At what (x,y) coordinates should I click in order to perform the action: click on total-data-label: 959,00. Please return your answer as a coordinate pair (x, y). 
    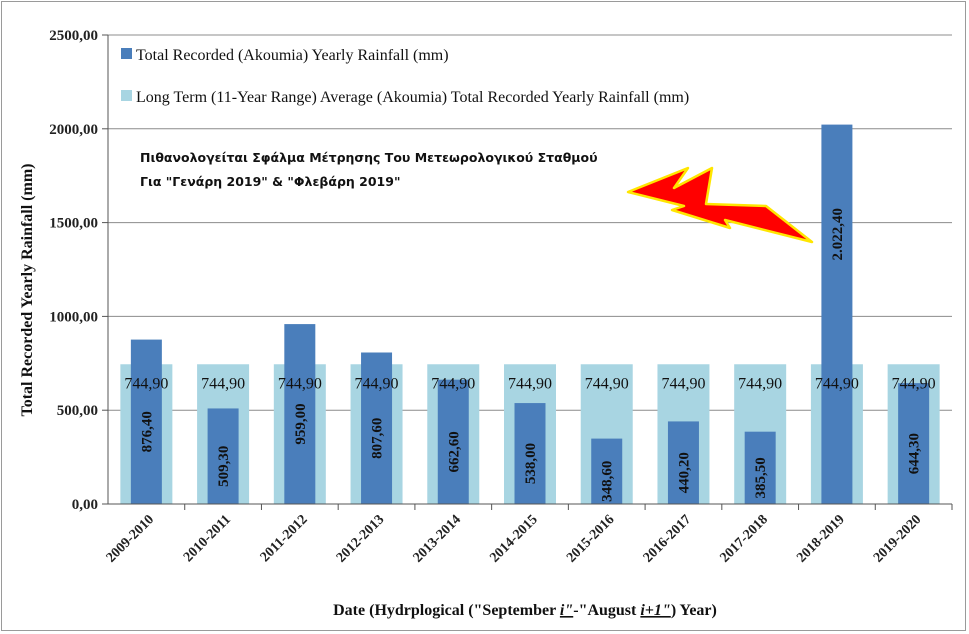
    Looking at the image, I should click on (301, 423).